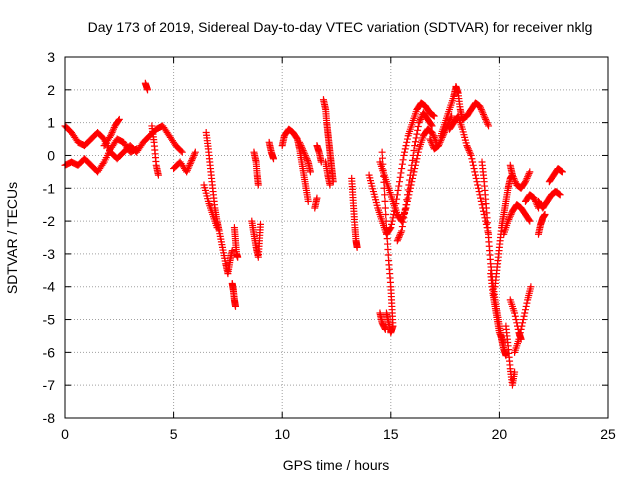  I want to click on x-tick-label: 25, so click(608, 434).